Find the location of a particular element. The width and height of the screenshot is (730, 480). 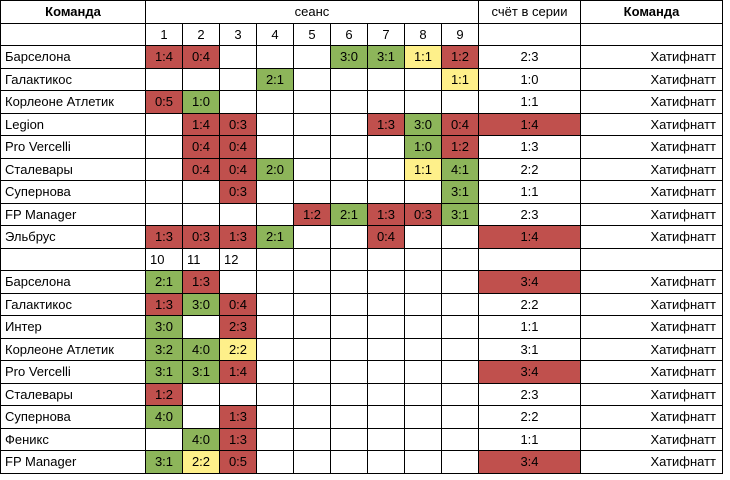

session-number: 11 is located at coordinates (201, 259).